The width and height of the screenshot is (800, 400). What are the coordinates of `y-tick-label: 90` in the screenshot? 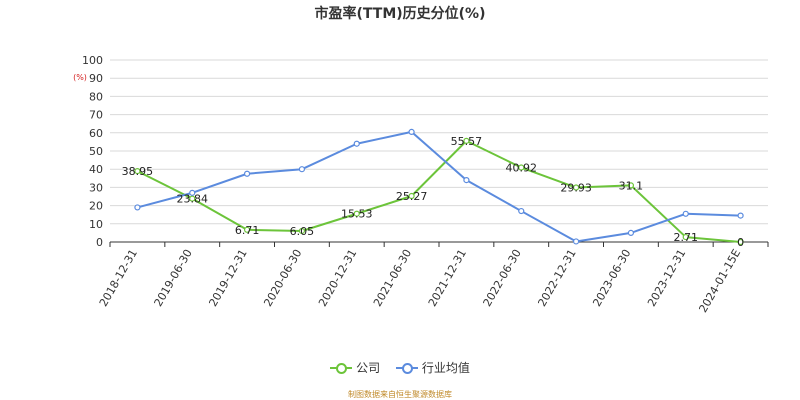 It's located at (96, 78).